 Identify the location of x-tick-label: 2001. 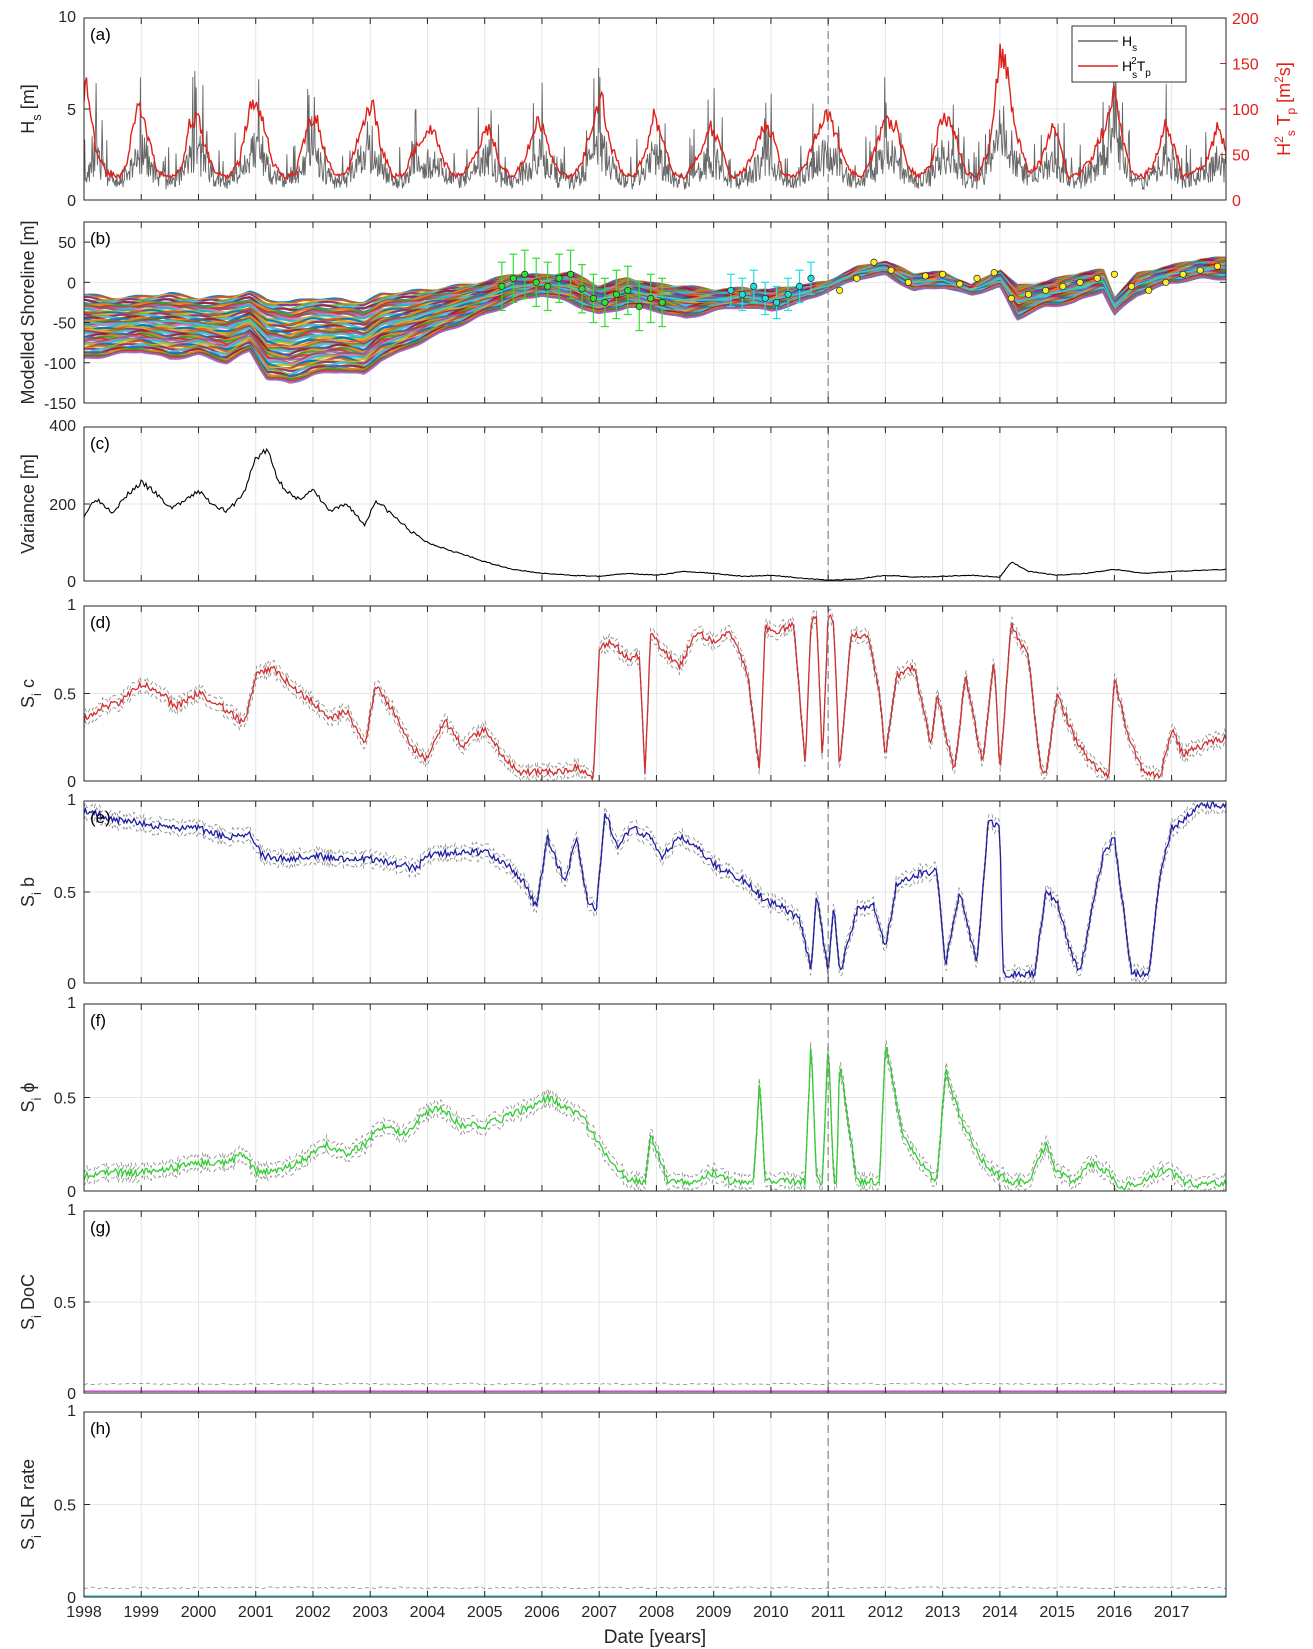
(256, 1612).